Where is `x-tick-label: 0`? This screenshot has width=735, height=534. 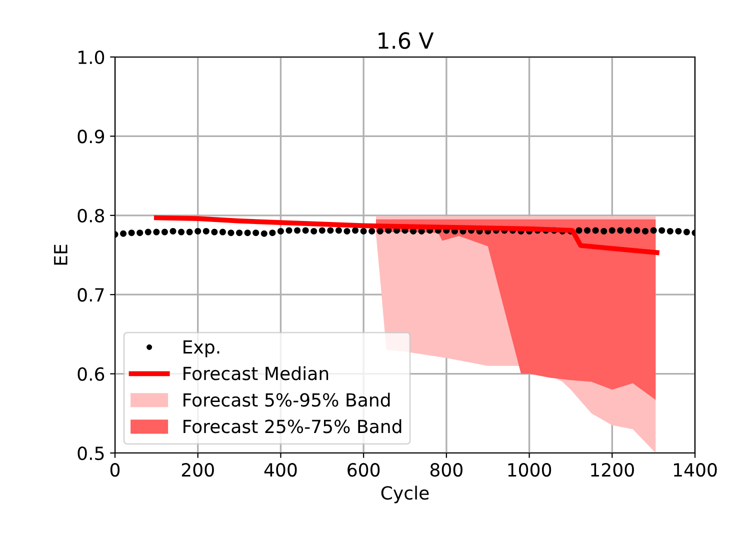
x-tick-label: 0 is located at coordinates (115, 470).